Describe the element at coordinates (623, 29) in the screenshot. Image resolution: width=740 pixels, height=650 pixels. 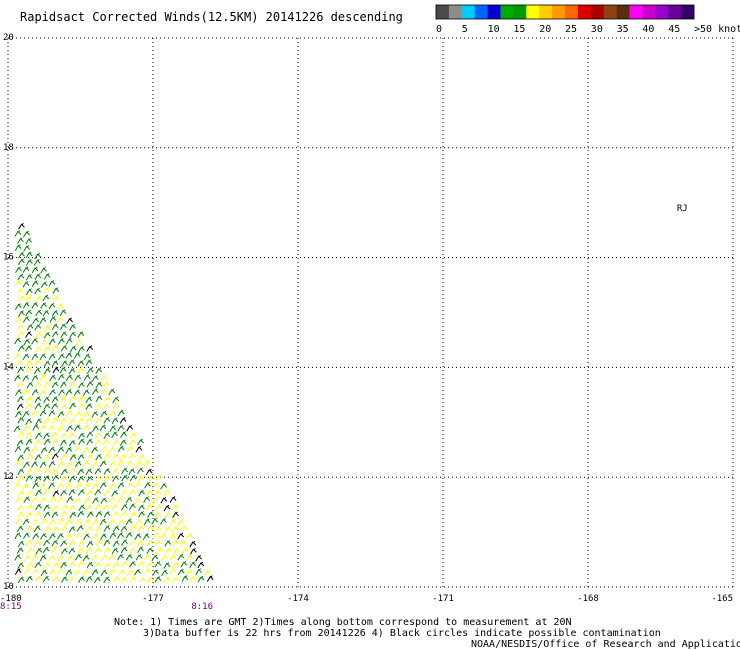
I see `colorbar-label: 35` at that location.